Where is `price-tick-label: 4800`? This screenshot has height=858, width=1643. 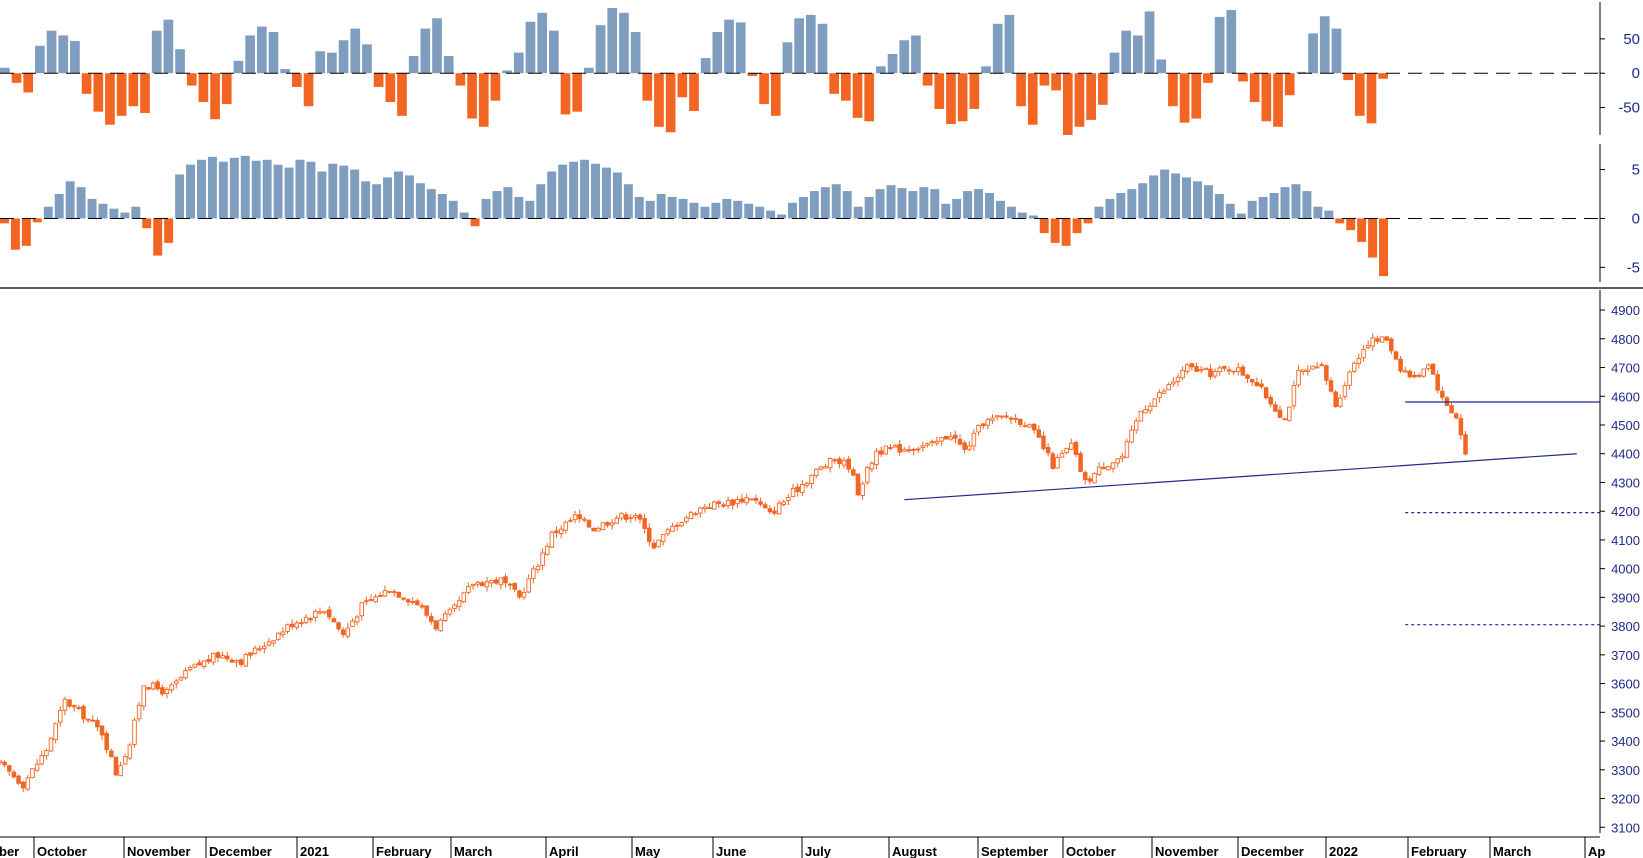 price-tick-label: 4800 is located at coordinates (1625, 339).